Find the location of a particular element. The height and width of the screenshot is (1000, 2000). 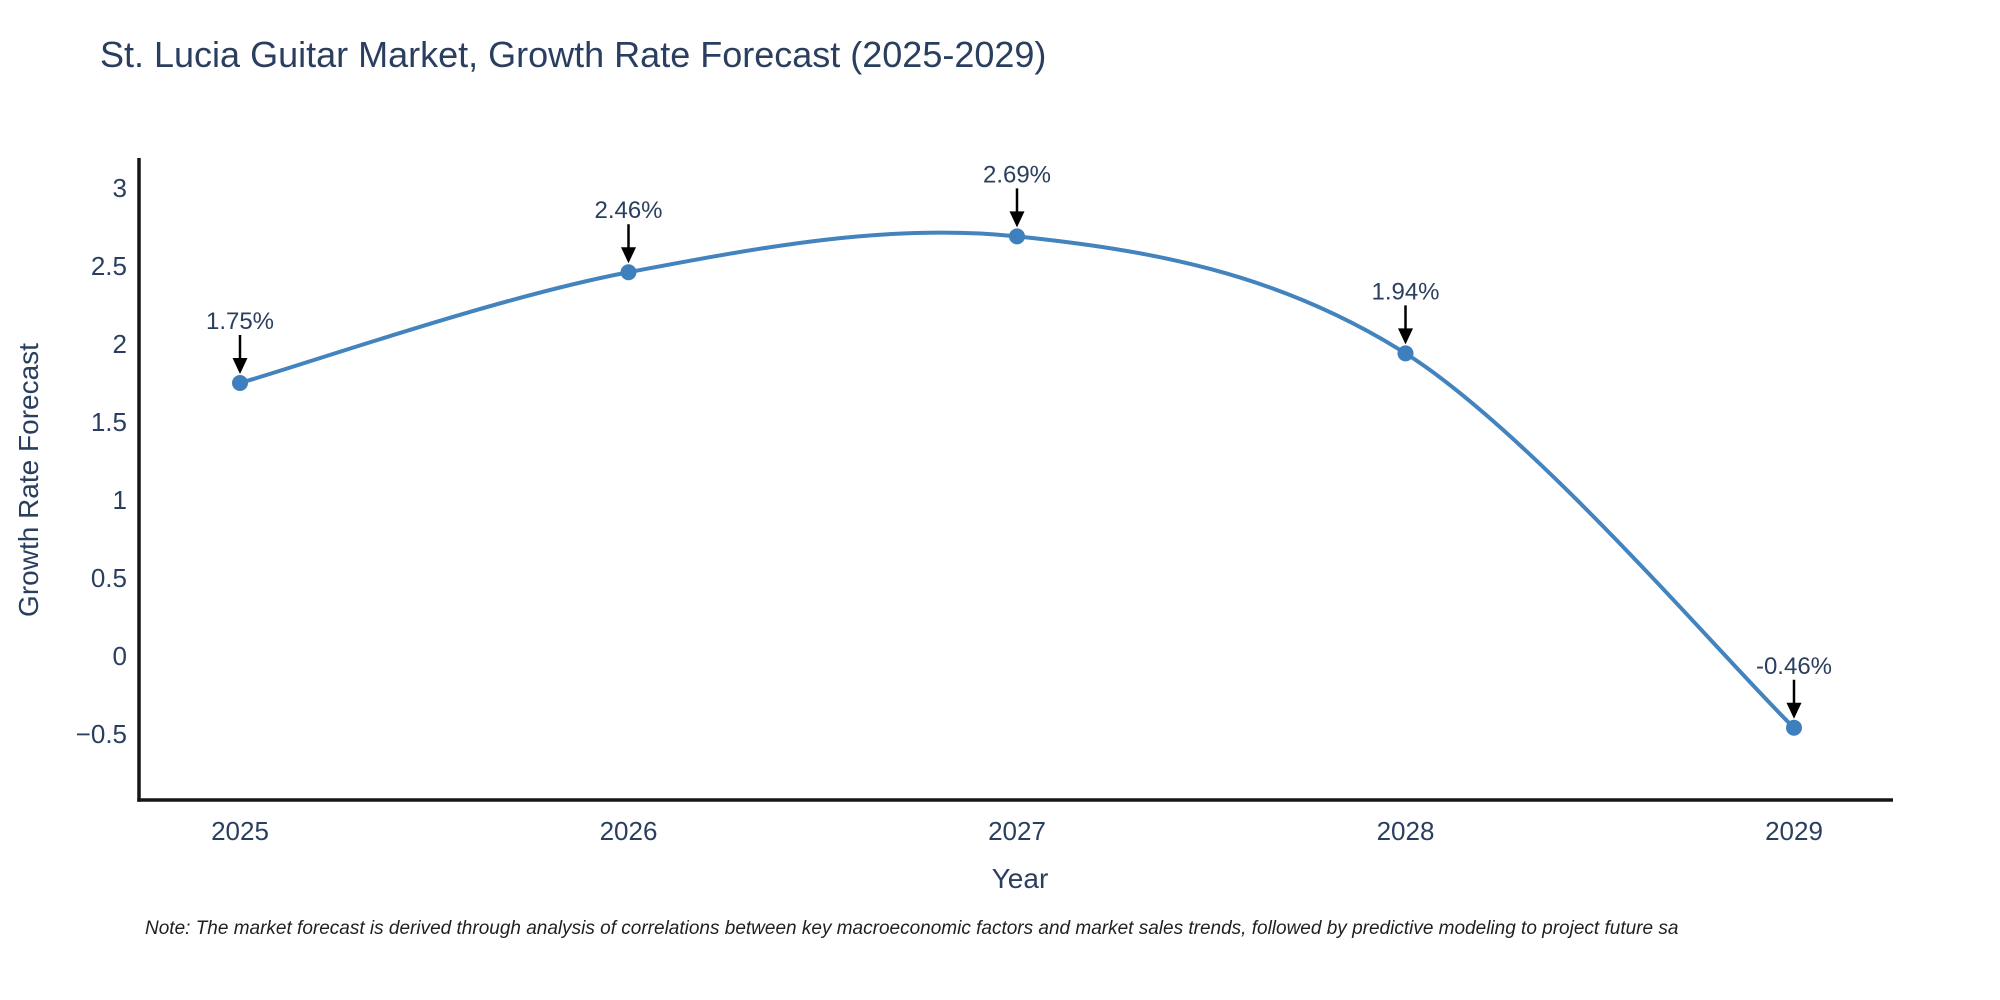

y-tick-label: 0 is located at coordinates (120, 656).